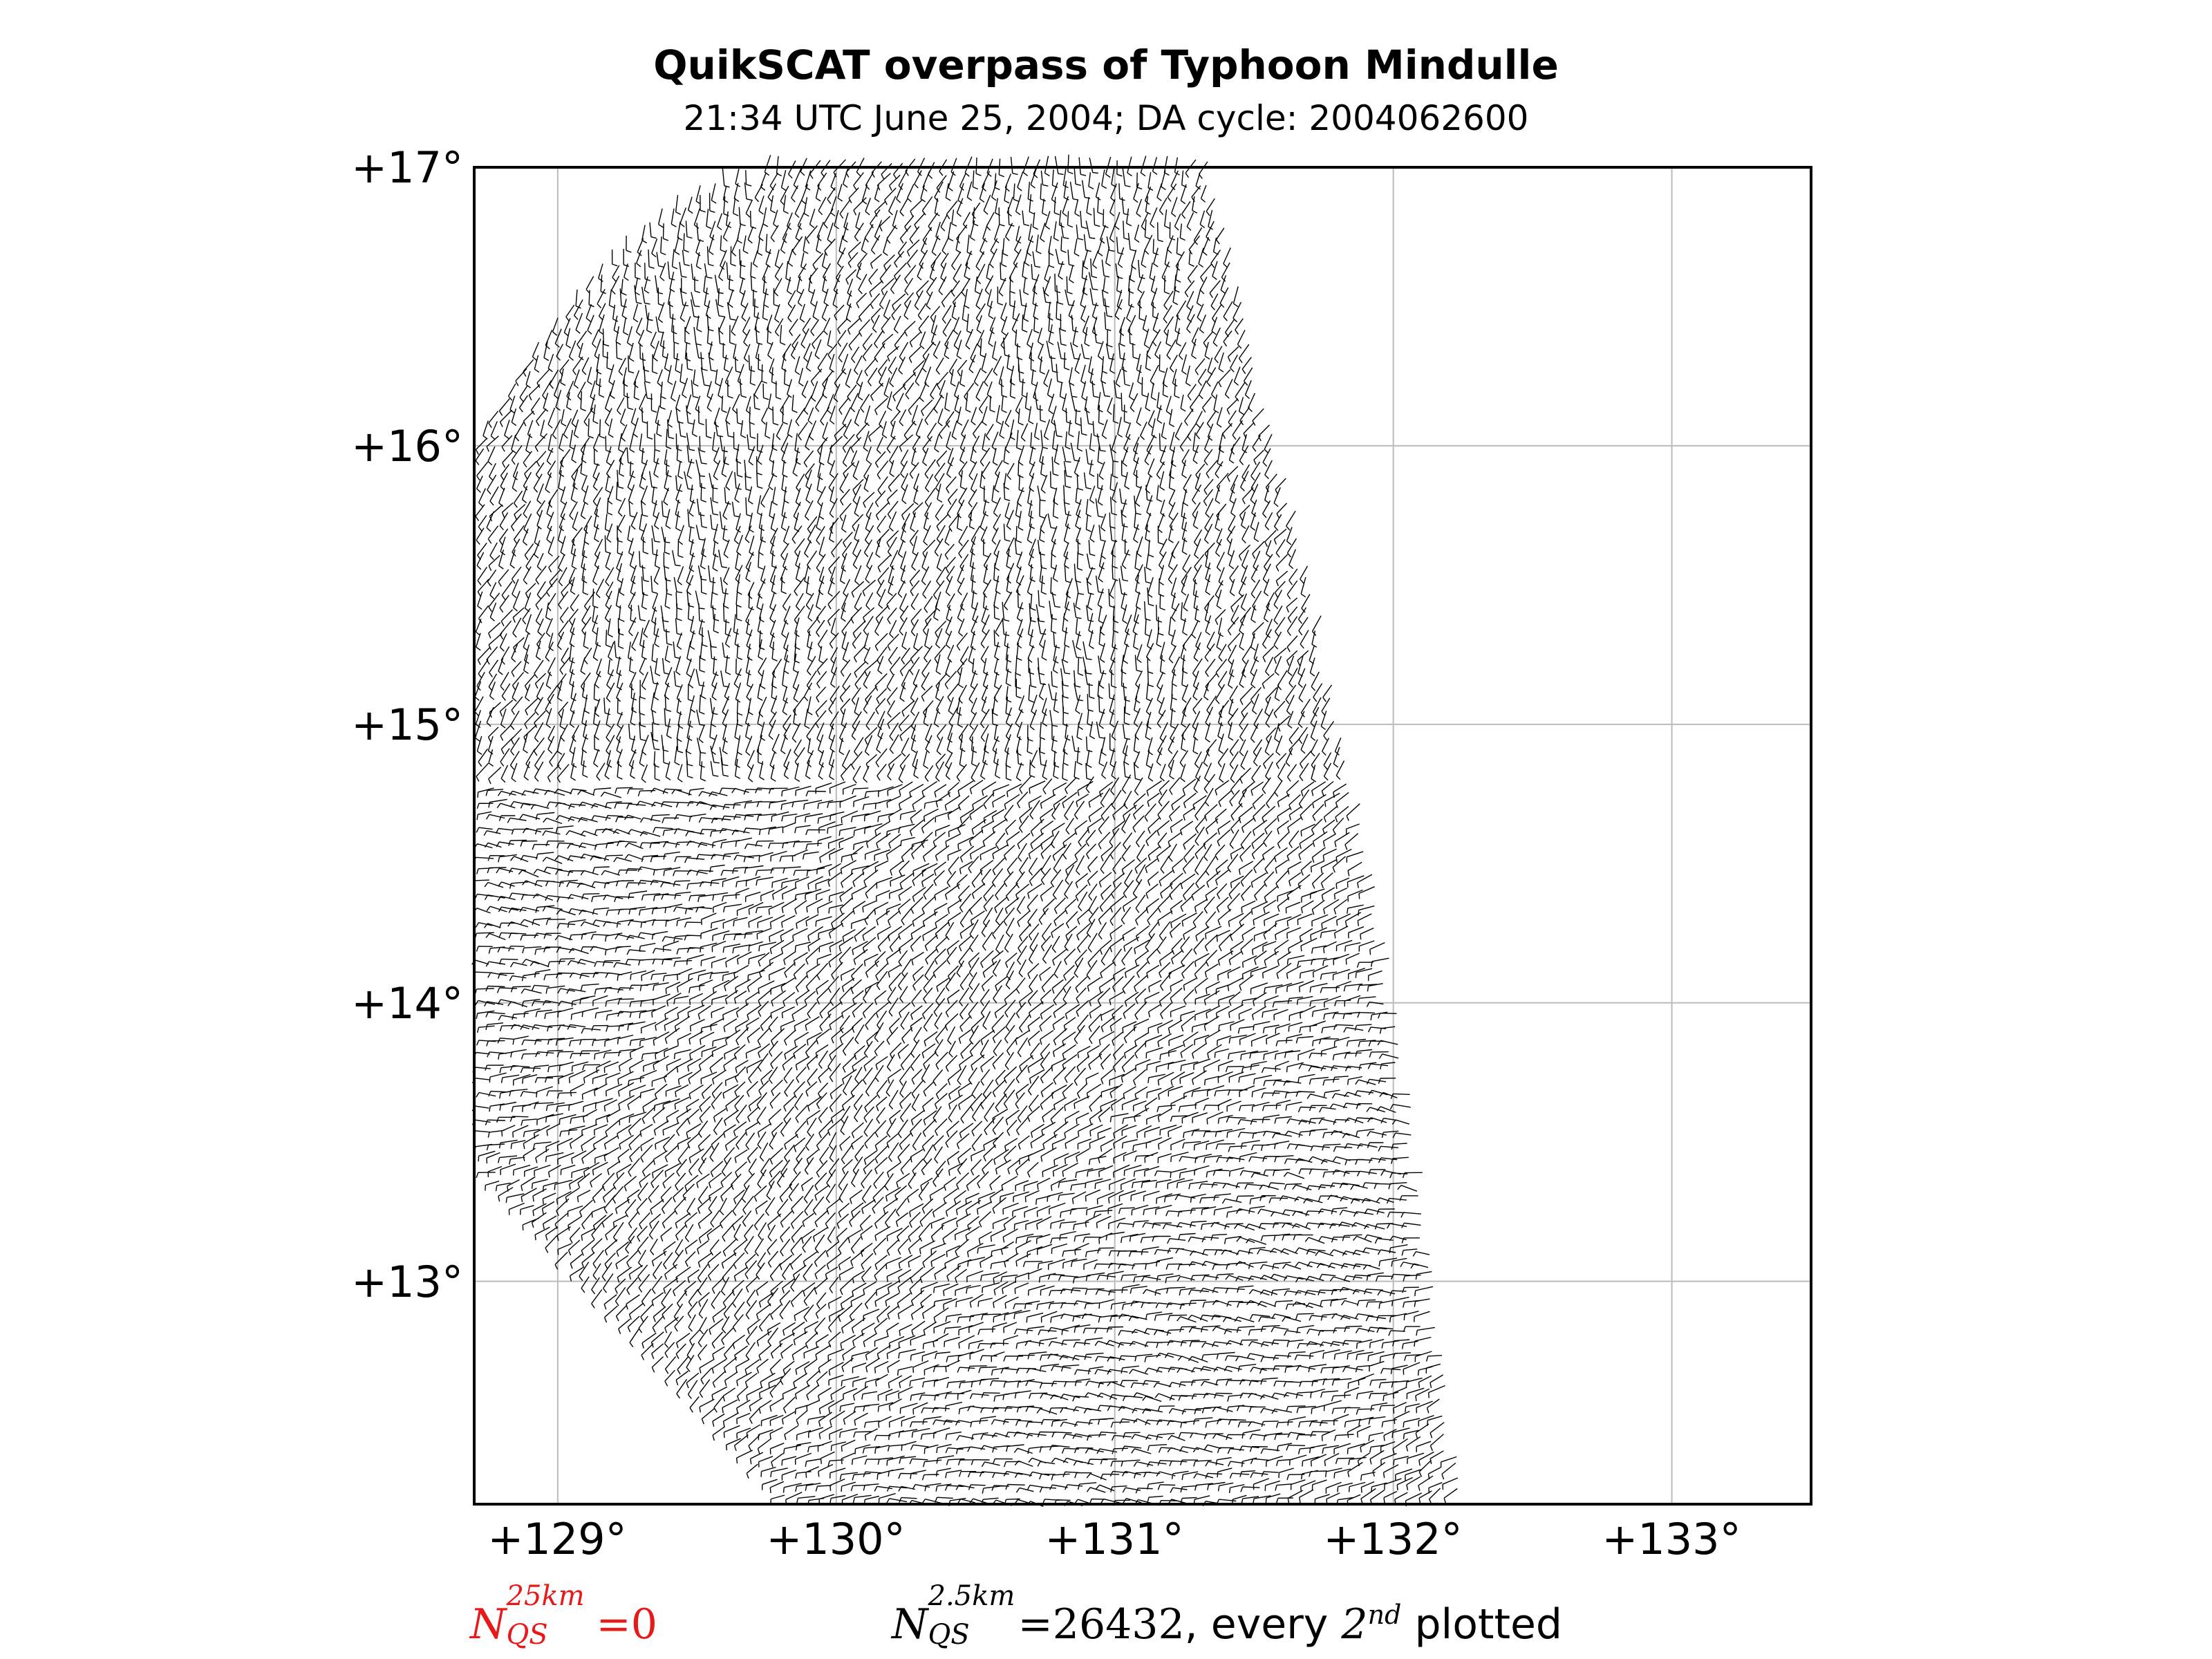 The width and height of the screenshot is (2212, 1659). I want to click on lon-tick-131: +131°, so click(1114, 1539).